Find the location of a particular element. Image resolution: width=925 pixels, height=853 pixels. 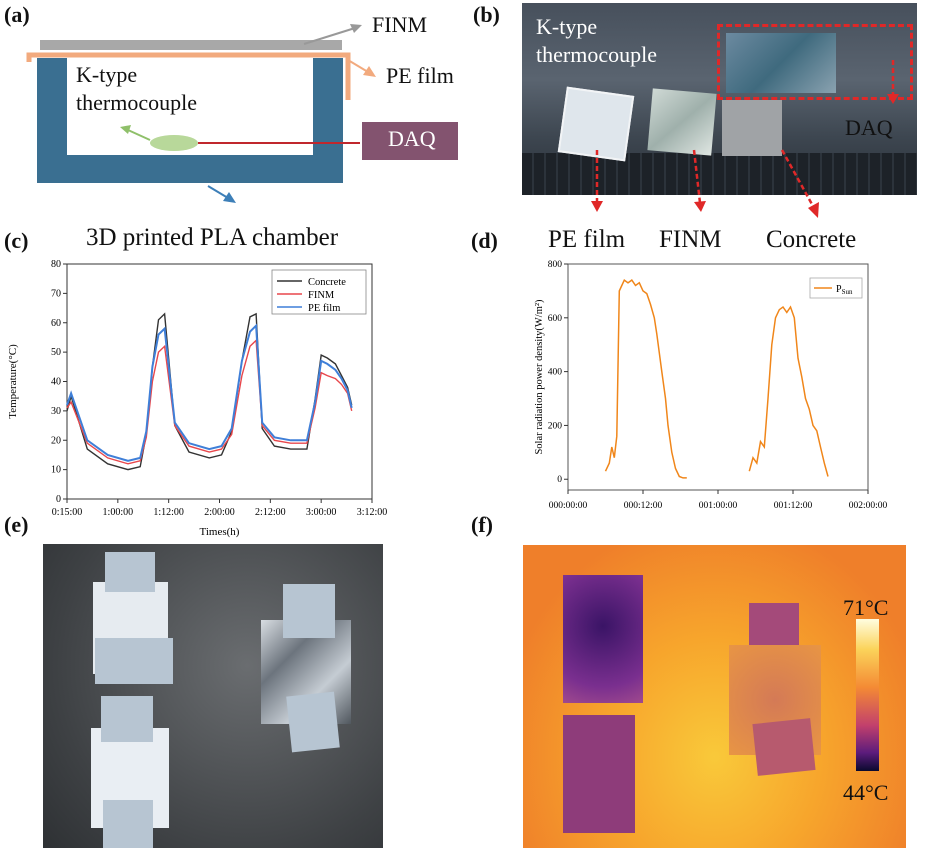

y-tick-label: 800 is located at coordinates (555, 265).